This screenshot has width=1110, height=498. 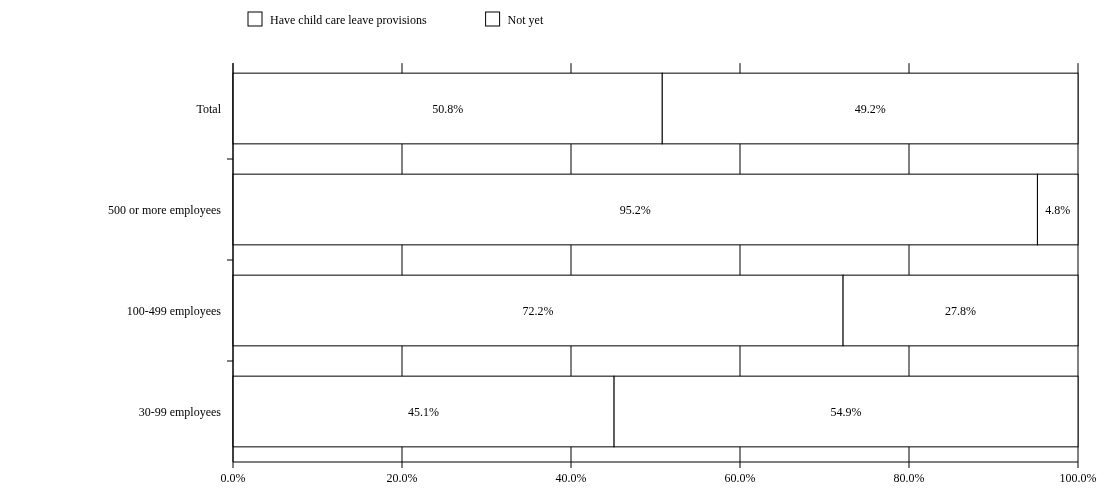 I want to click on x-tick-label: 0.0%, so click(x=233, y=478).